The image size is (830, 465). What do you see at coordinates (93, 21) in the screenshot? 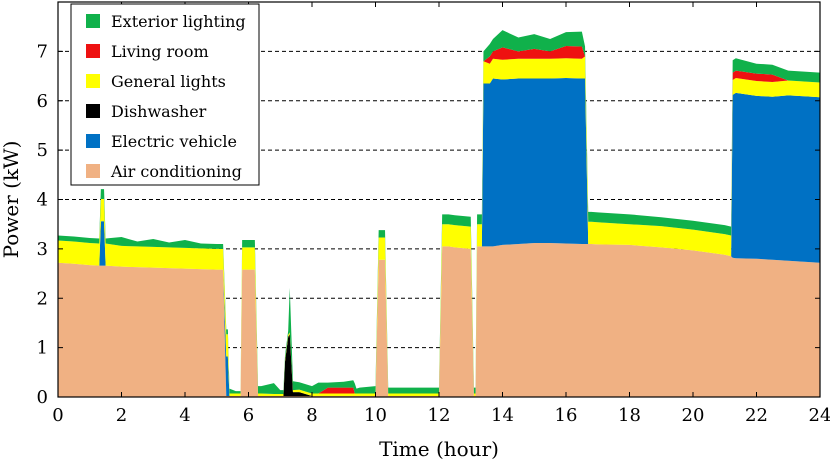
I see `legend-swatch-exterior-lighting` at bounding box center [93, 21].